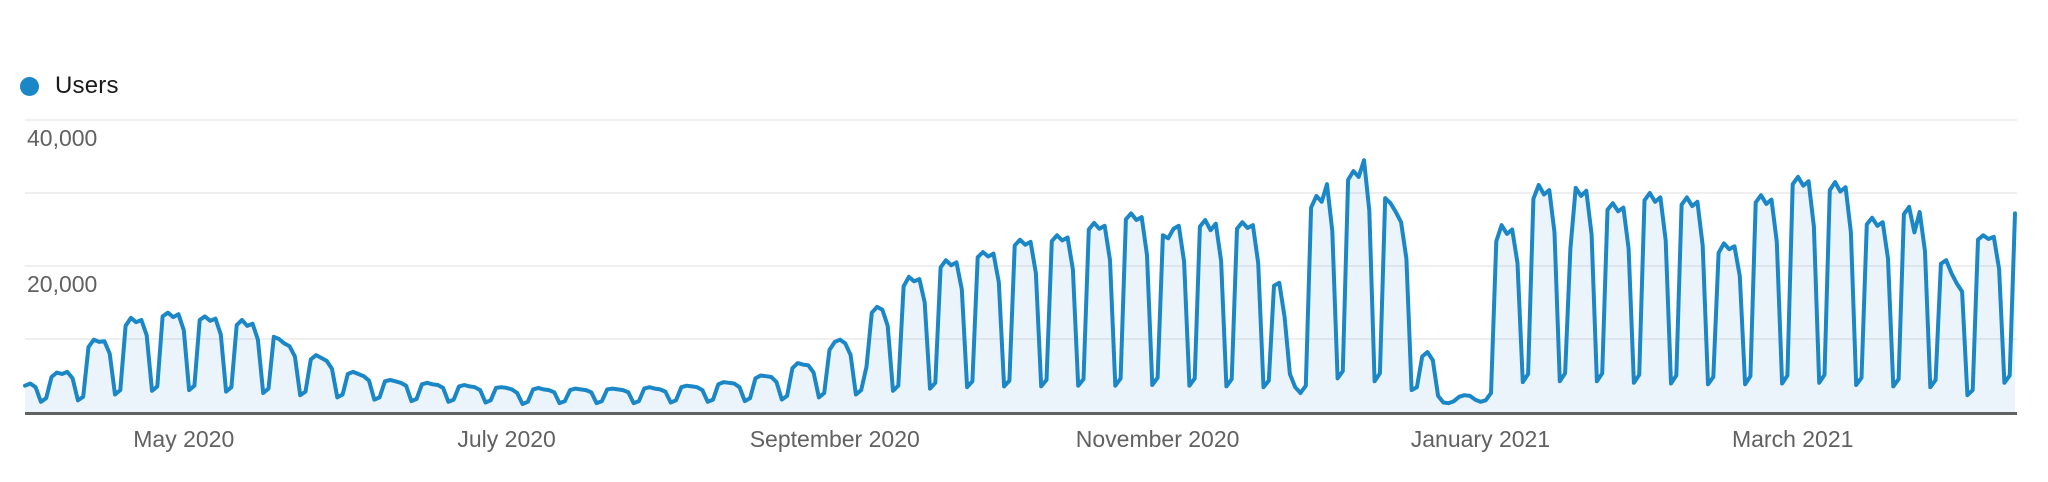  I want to click on legend-users-dot-icon, so click(29, 86).